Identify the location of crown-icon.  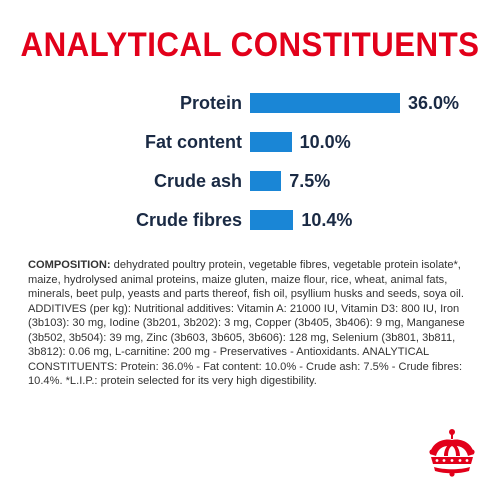
(452, 453).